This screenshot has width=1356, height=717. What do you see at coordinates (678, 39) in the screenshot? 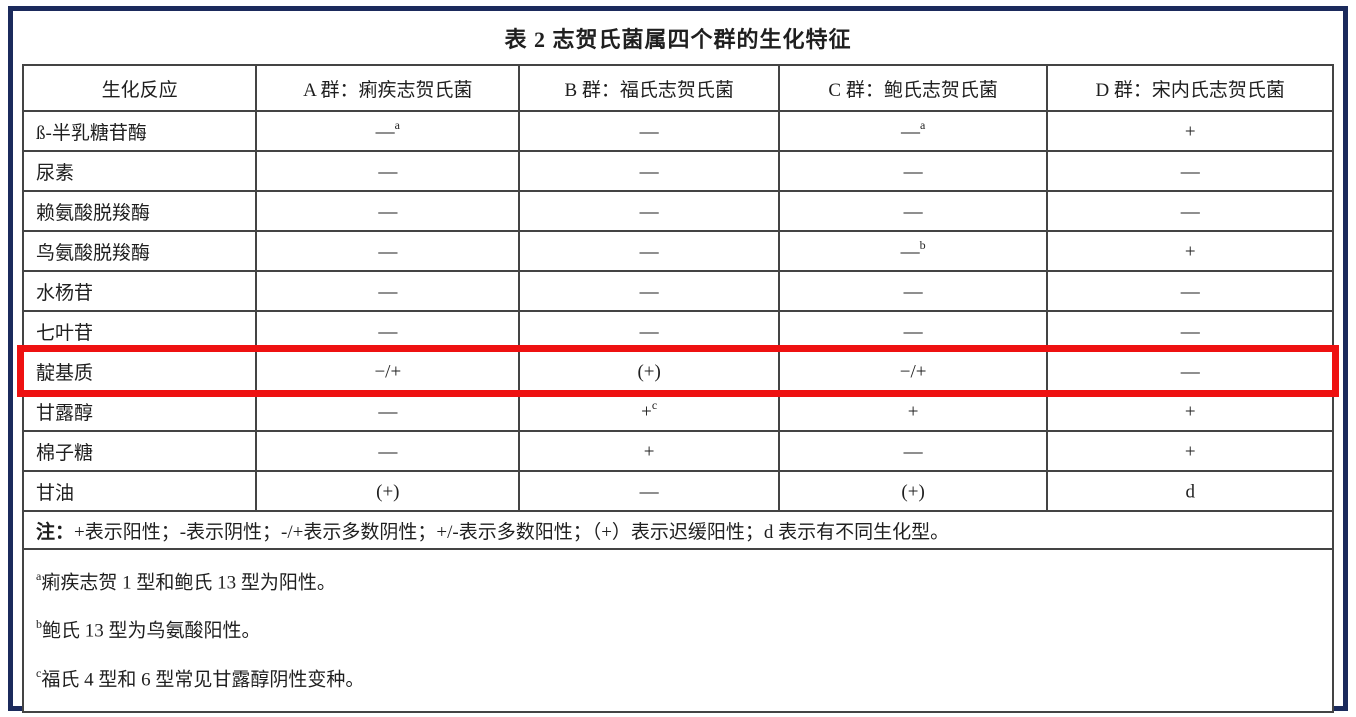
I see `table-title: 表 2 志贺氏菌属四个群的生化特征` at bounding box center [678, 39].